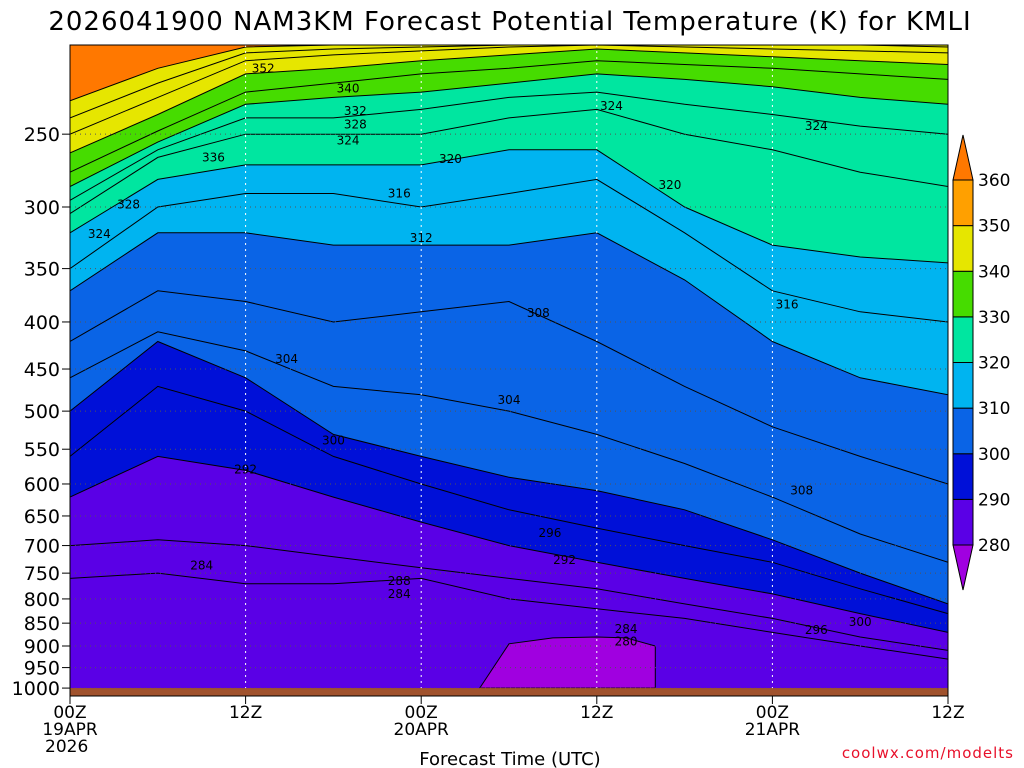 This screenshot has height=768, width=1024. I want to click on colorbar-tick-label: 300, so click(994, 455).